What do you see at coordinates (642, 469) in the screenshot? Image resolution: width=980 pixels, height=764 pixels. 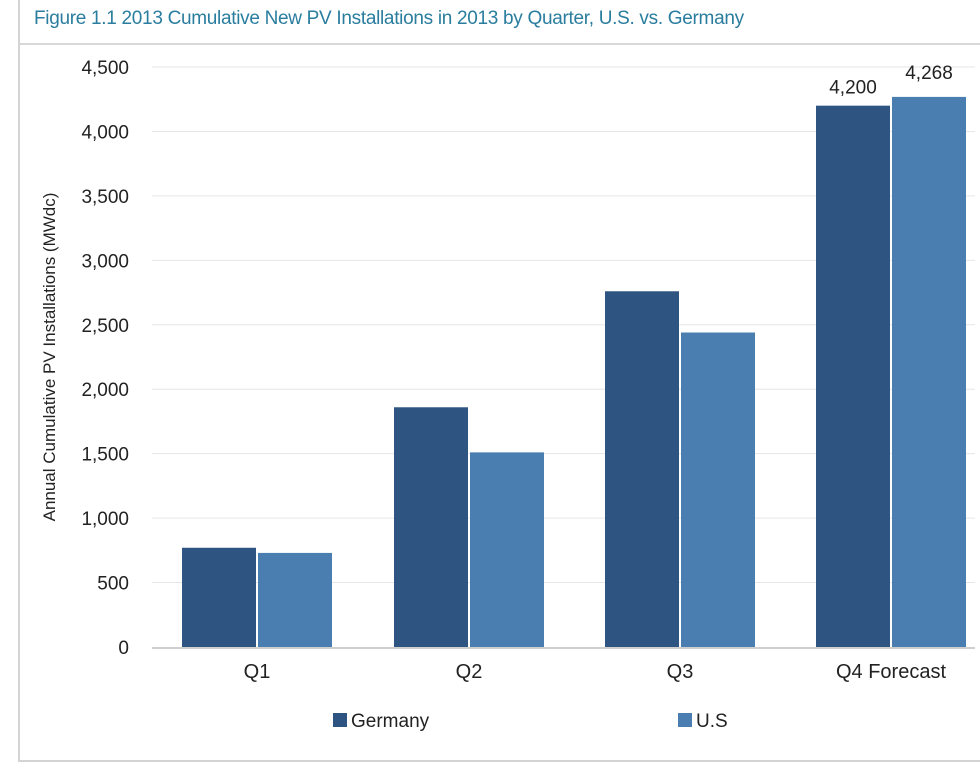 I see `bar-germany-q3` at bounding box center [642, 469].